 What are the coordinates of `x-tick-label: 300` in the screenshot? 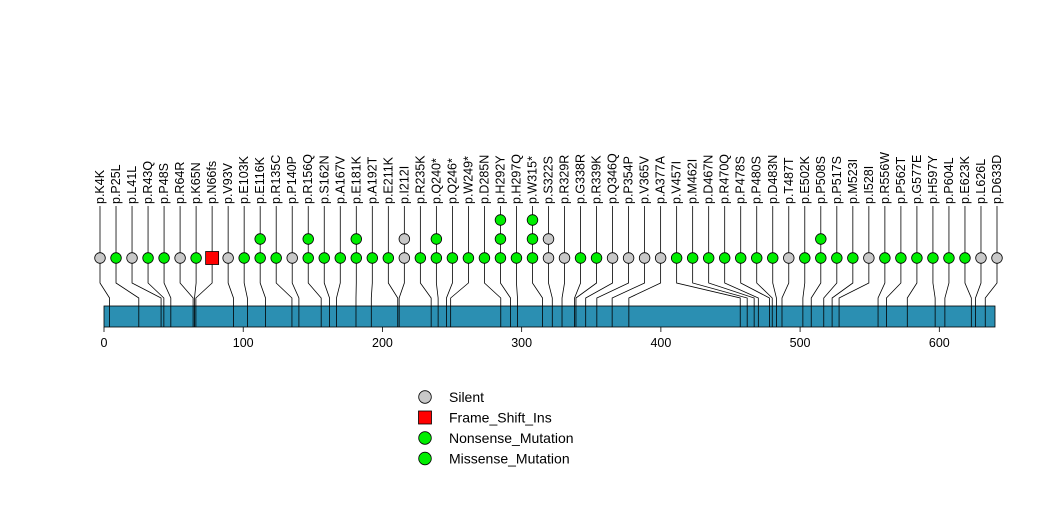 It's located at (521, 343).